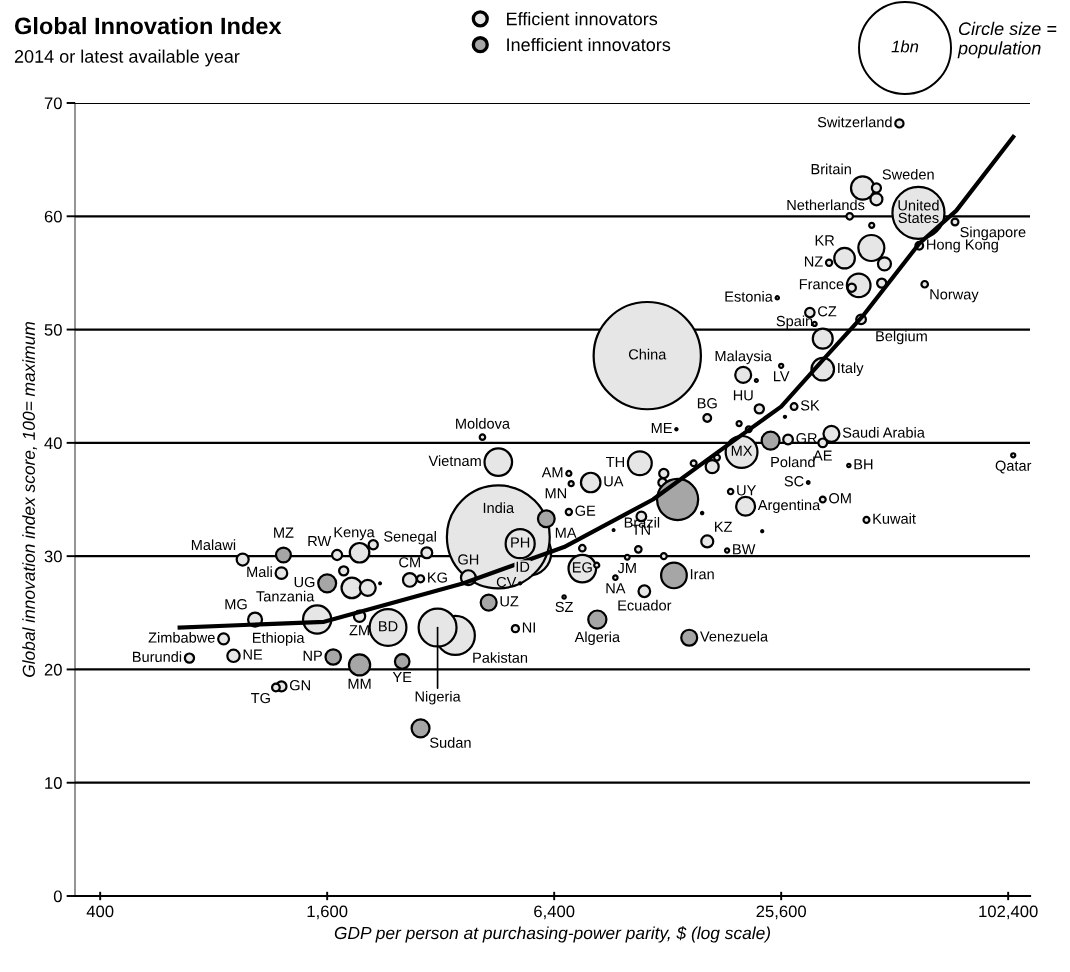  Describe the element at coordinates (552, 472) in the screenshot. I see `annotation: AM` at that location.